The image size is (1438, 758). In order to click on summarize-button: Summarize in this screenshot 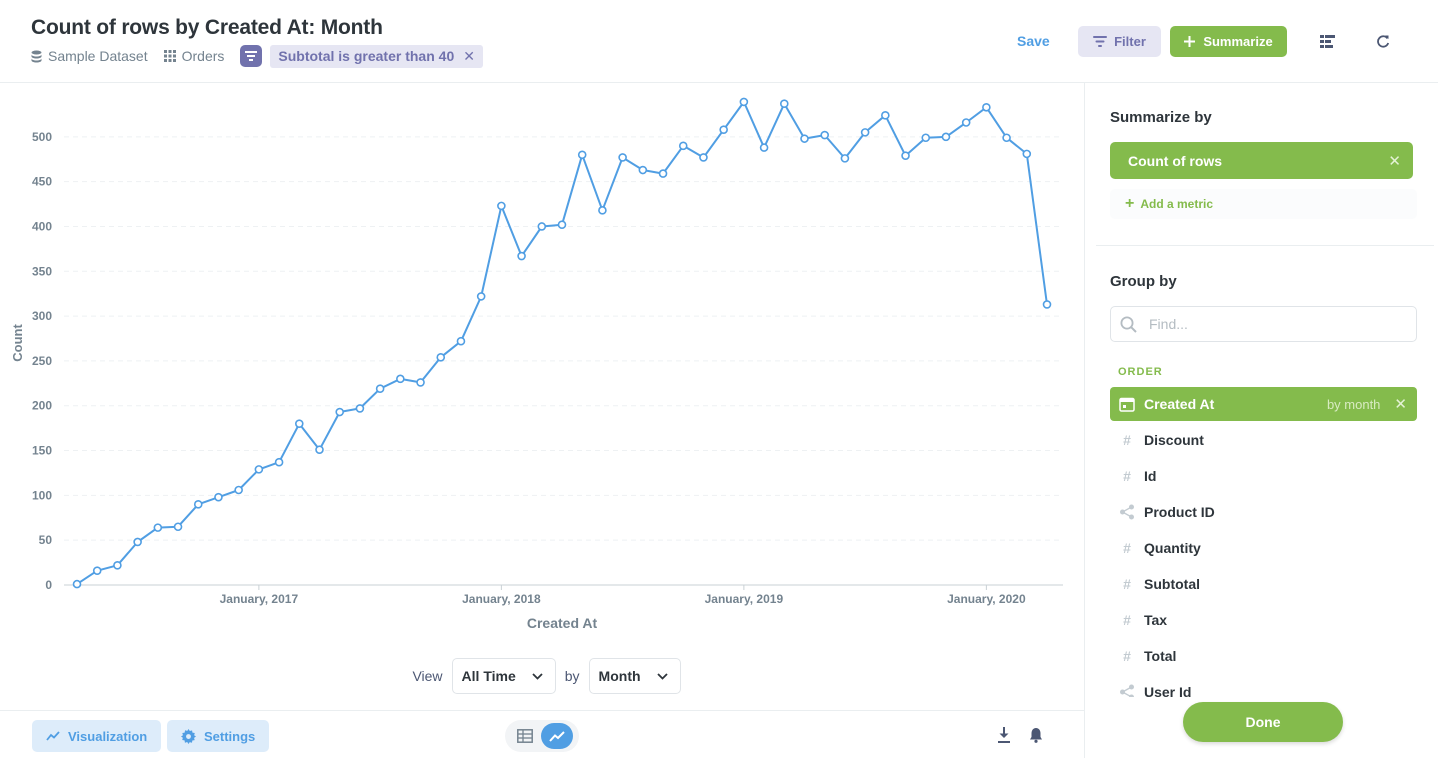, I will do `click(1228, 41)`.